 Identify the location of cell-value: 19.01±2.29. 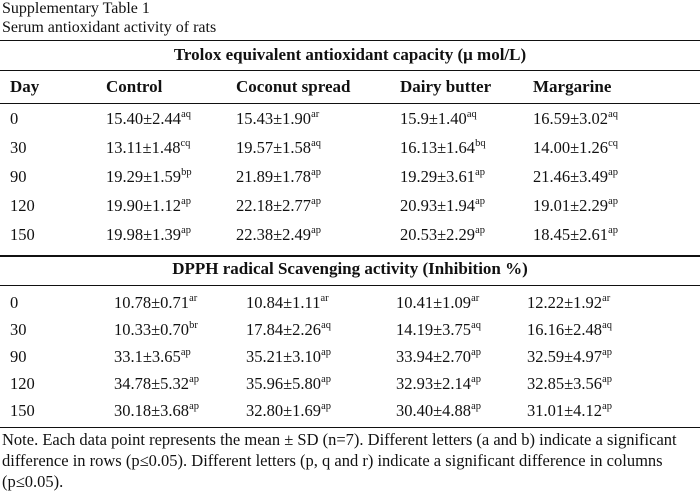
(571, 205).